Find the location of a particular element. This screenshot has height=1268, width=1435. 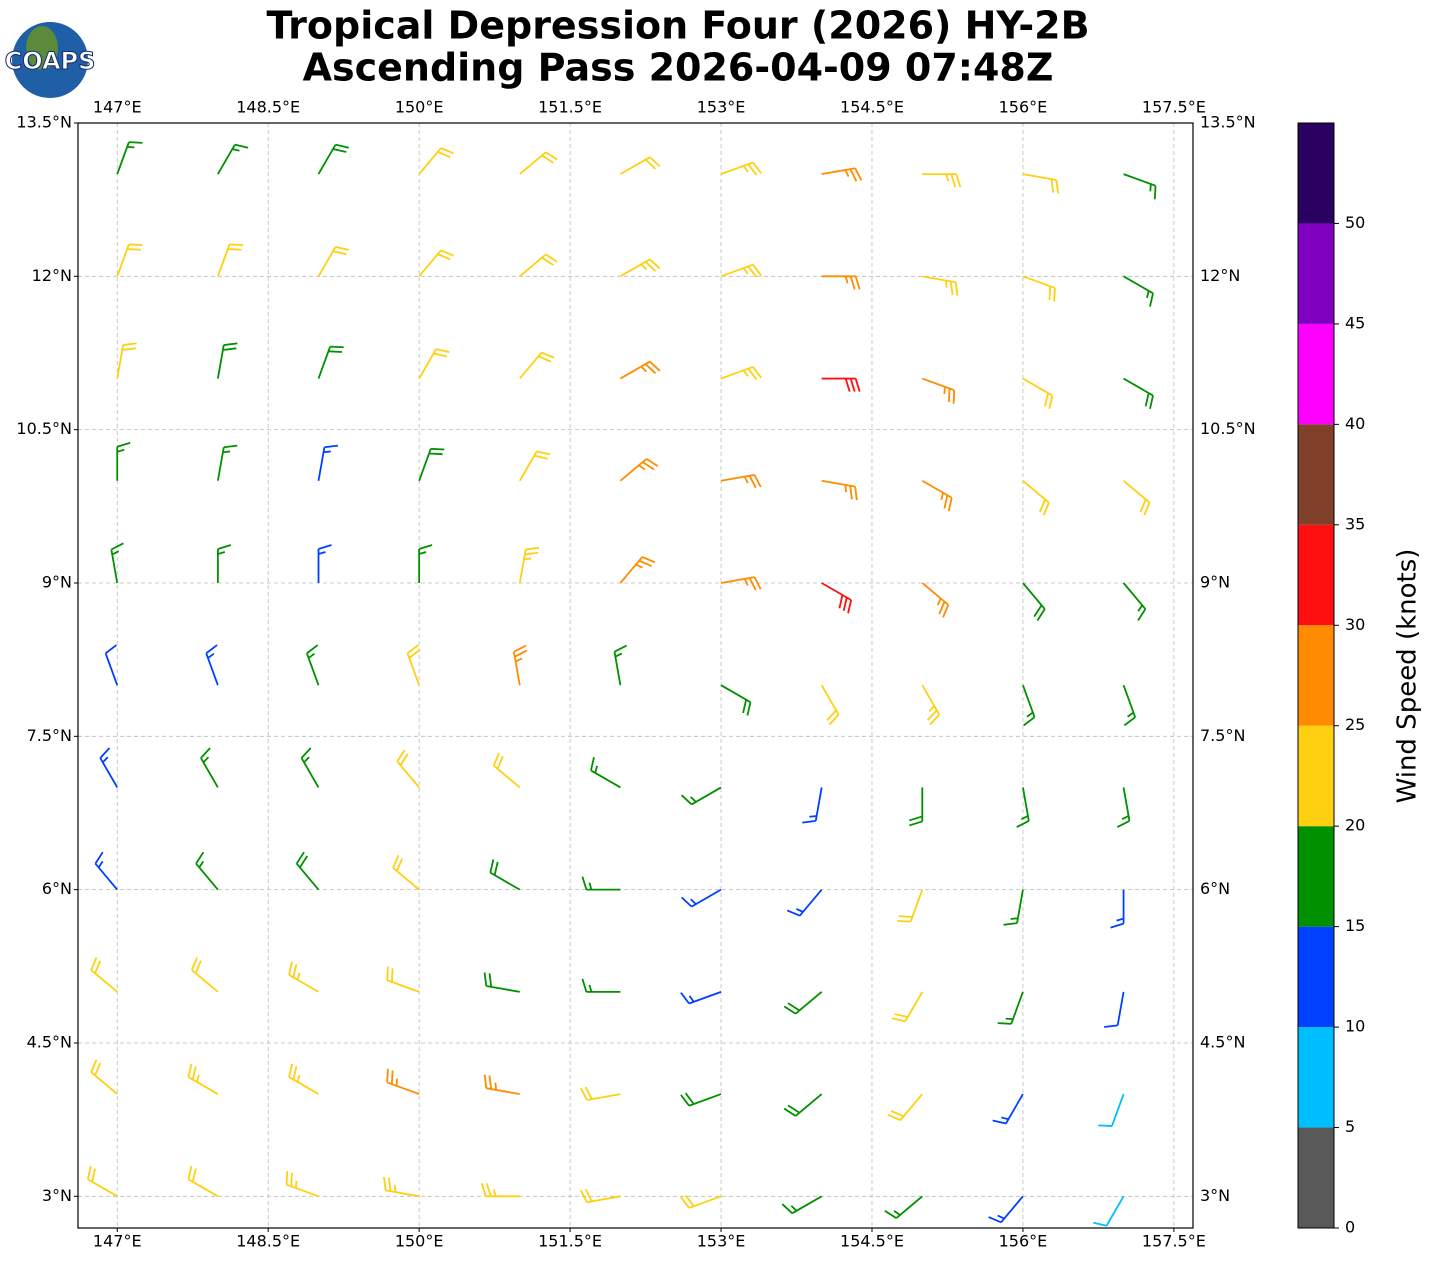

x-tick-label-top: 154.5°E is located at coordinates (872, 107).